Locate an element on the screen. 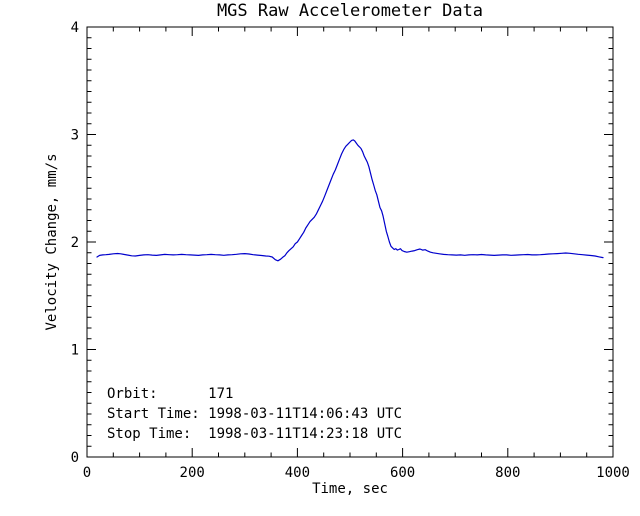 This screenshot has width=640, height=516. x-tick-label: 400 is located at coordinates (297, 473).